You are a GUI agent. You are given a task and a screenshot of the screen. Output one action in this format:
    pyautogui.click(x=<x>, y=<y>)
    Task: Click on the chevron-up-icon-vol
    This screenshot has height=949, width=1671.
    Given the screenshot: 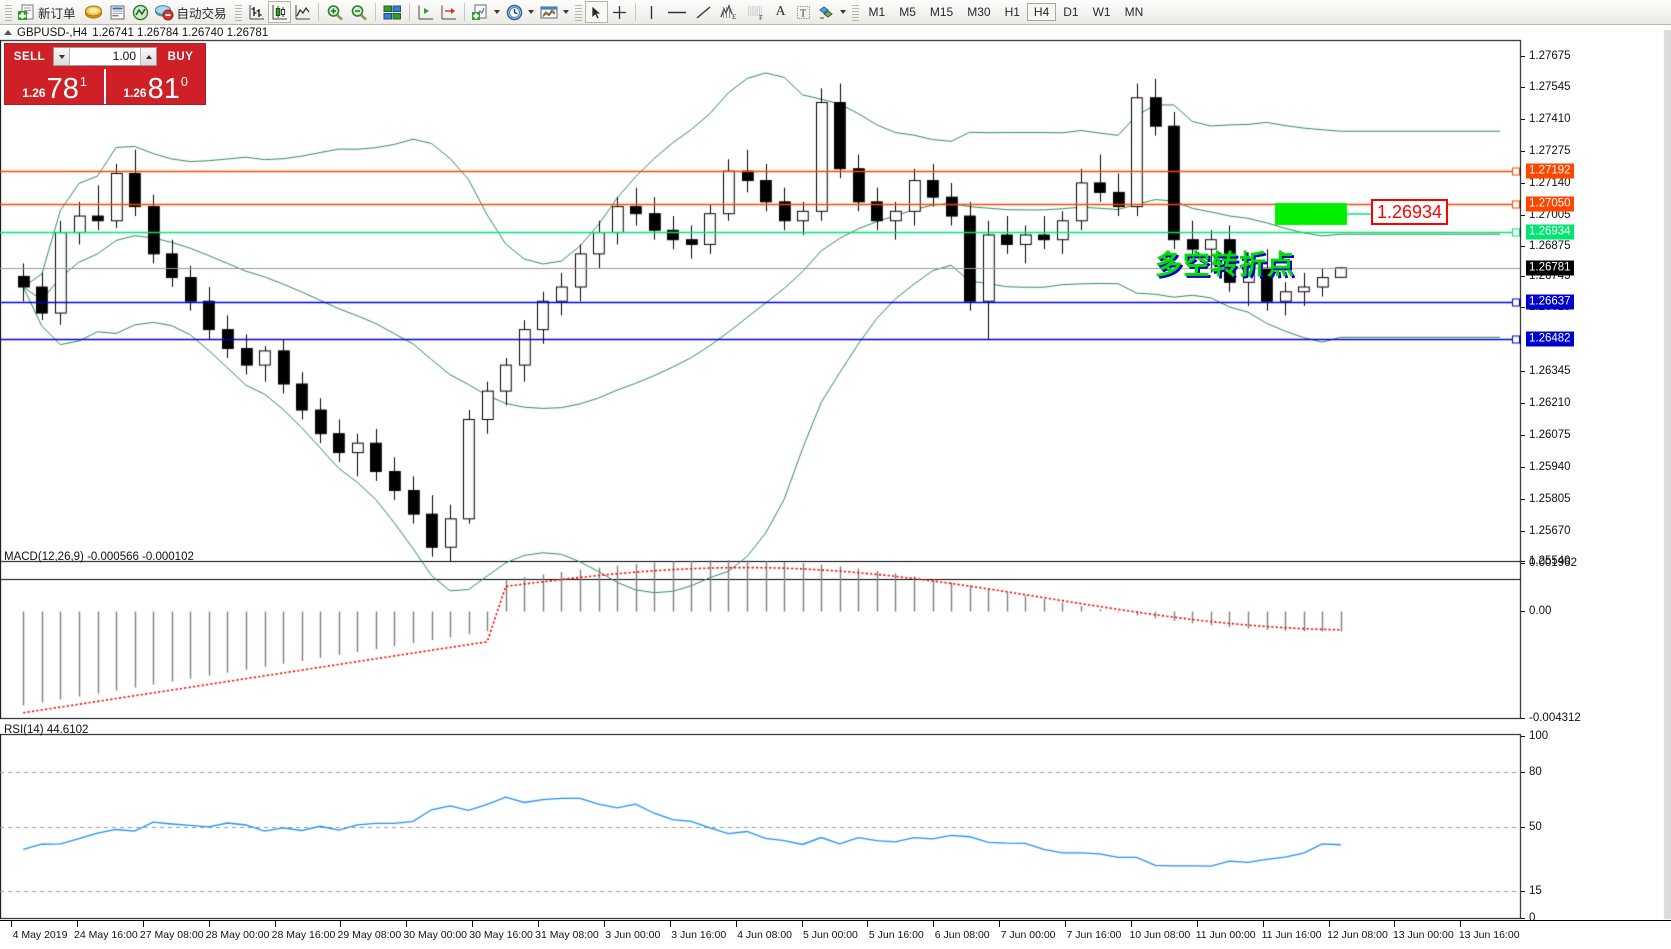 What is the action you would take?
    pyautogui.click(x=148, y=56)
    